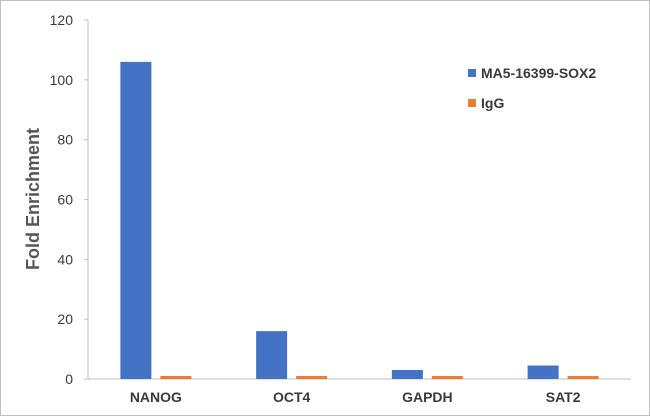 This screenshot has width=650, height=416. What do you see at coordinates (447, 377) in the screenshot?
I see `bar-gapdh-igg` at bounding box center [447, 377].